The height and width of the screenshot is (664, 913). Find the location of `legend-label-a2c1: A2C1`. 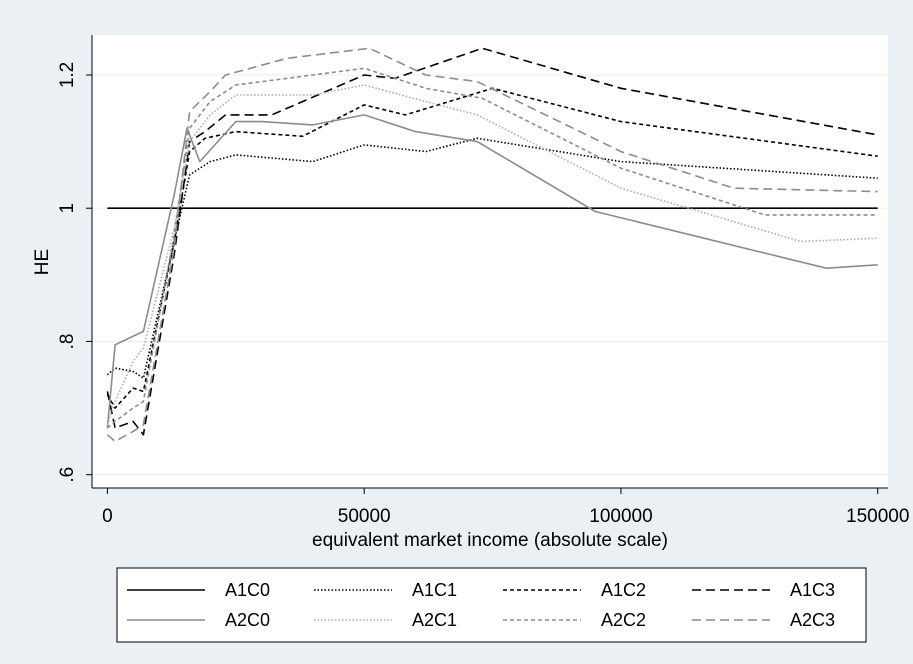

legend-label-a2c1: A2C1 is located at coordinates (434, 620).